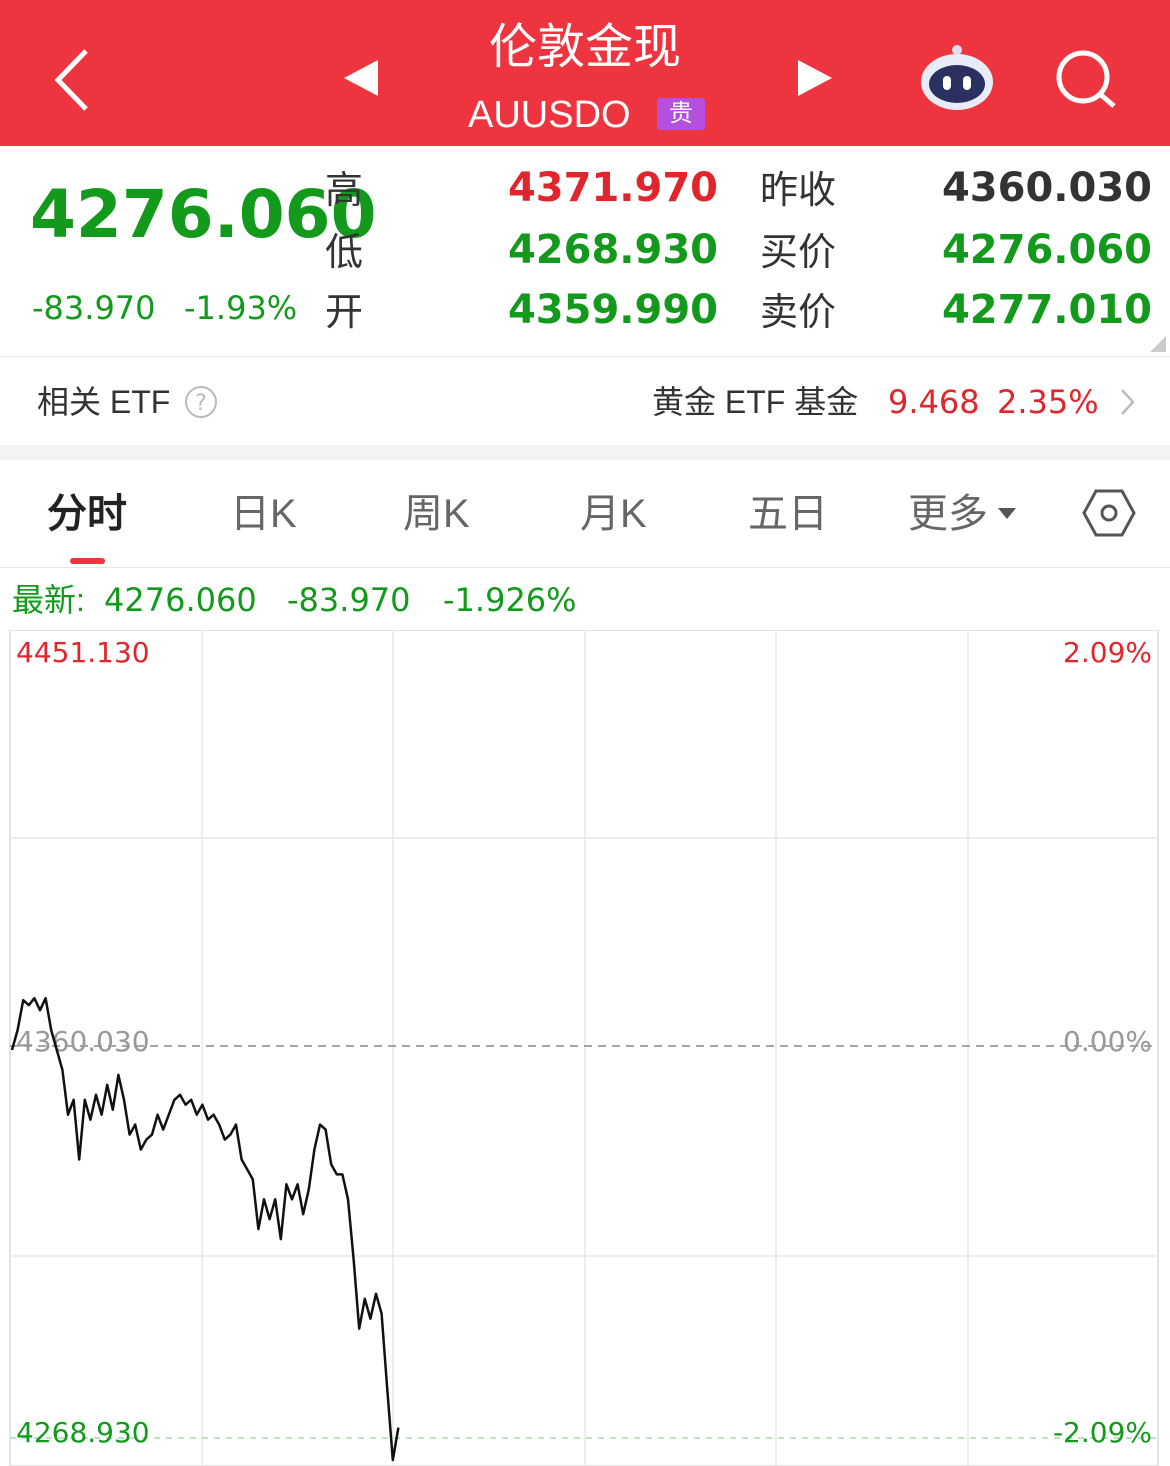 The image size is (1170, 1466). What do you see at coordinates (72, 80) in the screenshot?
I see `back-button` at bounding box center [72, 80].